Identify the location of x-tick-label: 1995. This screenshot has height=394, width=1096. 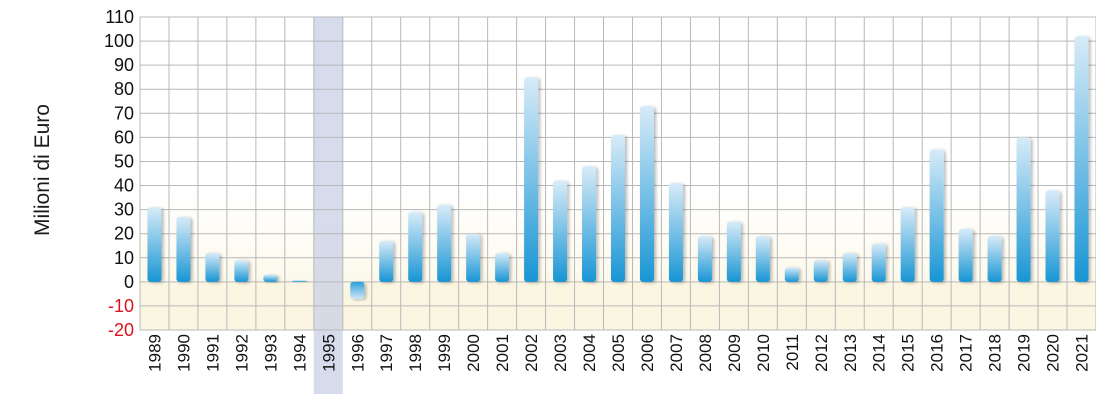
(328, 353).